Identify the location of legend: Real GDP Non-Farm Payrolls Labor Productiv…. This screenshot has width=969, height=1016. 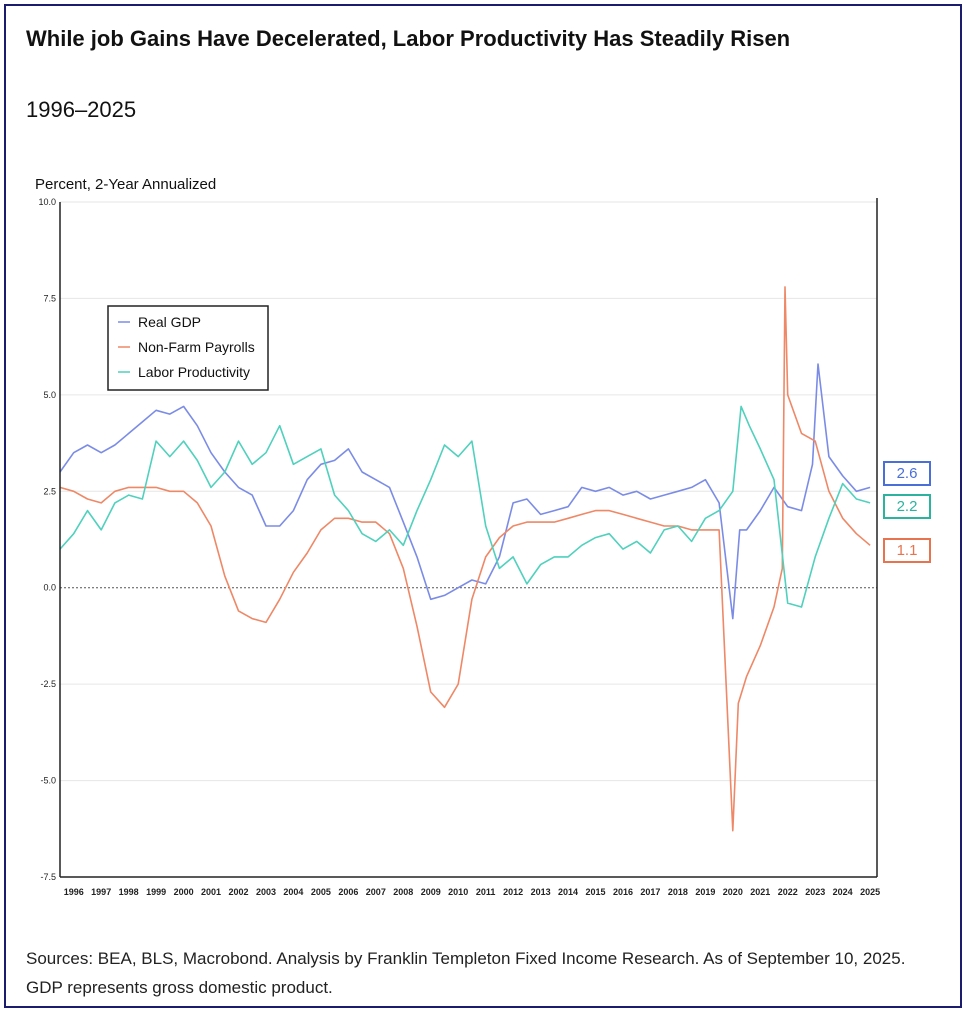
(188, 348).